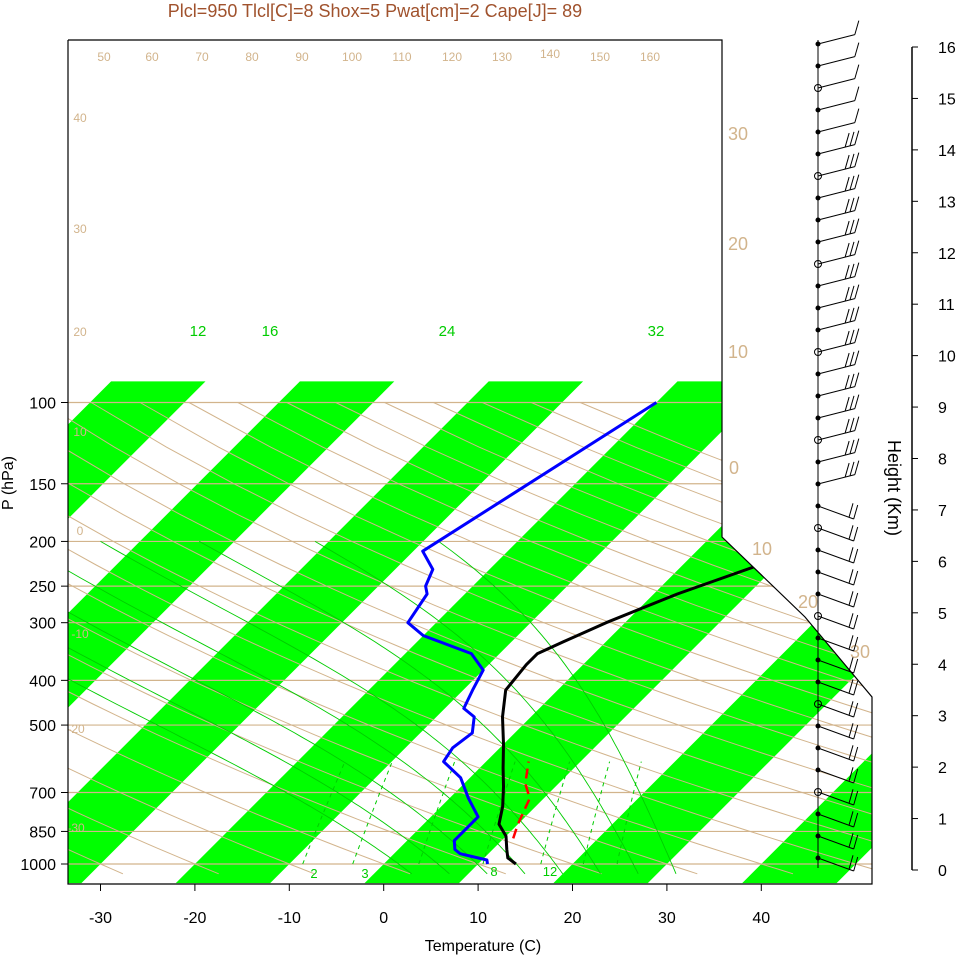 The image size is (961, 957). Describe the element at coordinates (383, 918) in the screenshot. I see `x-tick-label: 0` at that location.